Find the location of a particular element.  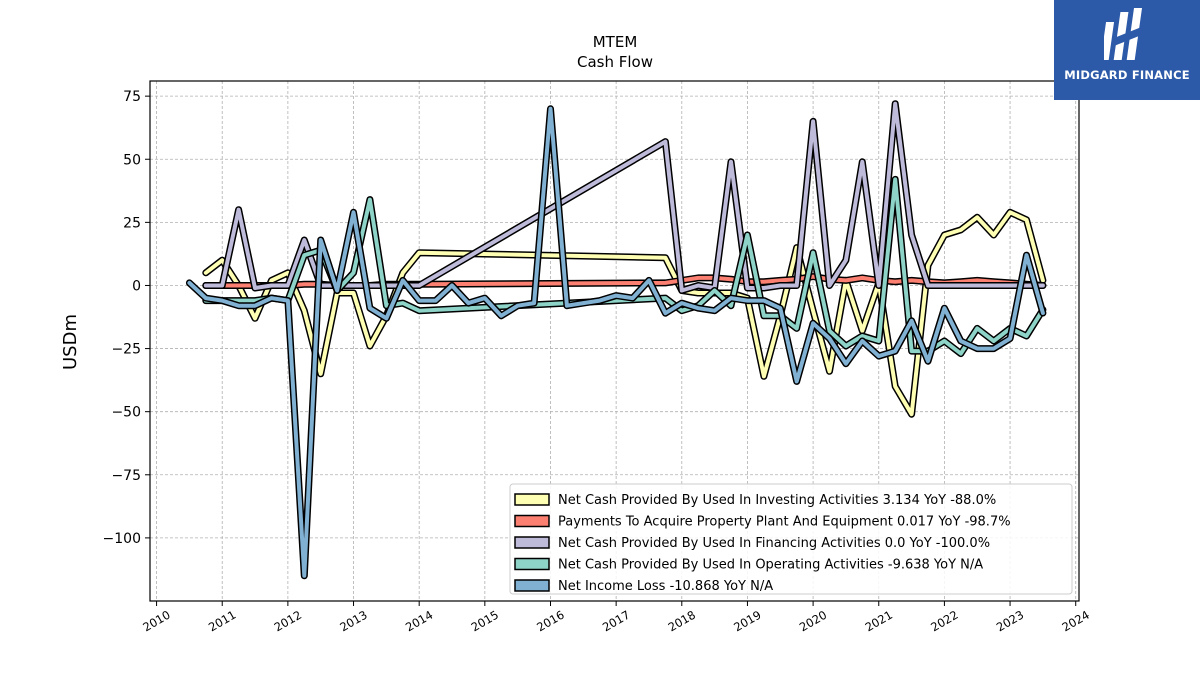

y-axis-label: USDm is located at coordinates (70, 342).